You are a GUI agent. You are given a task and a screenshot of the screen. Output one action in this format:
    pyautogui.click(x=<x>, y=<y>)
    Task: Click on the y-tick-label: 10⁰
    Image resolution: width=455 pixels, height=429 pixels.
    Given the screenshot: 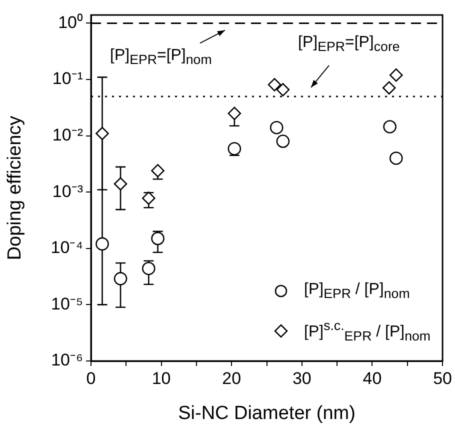 What is the action you would take?
    pyautogui.click(x=70, y=22)
    